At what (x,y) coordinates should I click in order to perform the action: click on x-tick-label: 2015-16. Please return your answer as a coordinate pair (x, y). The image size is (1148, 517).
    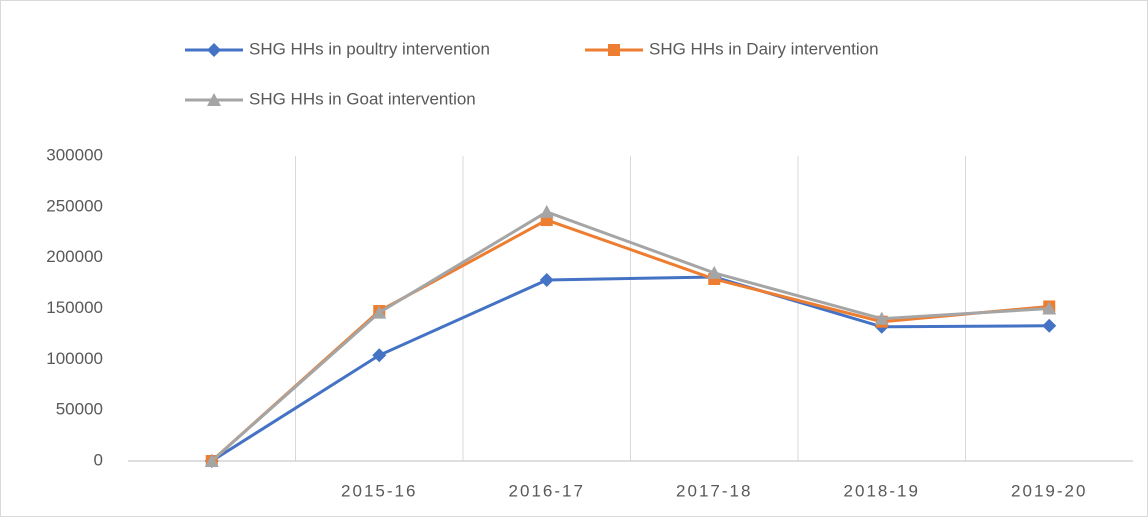
    Looking at the image, I should click on (379, 490).